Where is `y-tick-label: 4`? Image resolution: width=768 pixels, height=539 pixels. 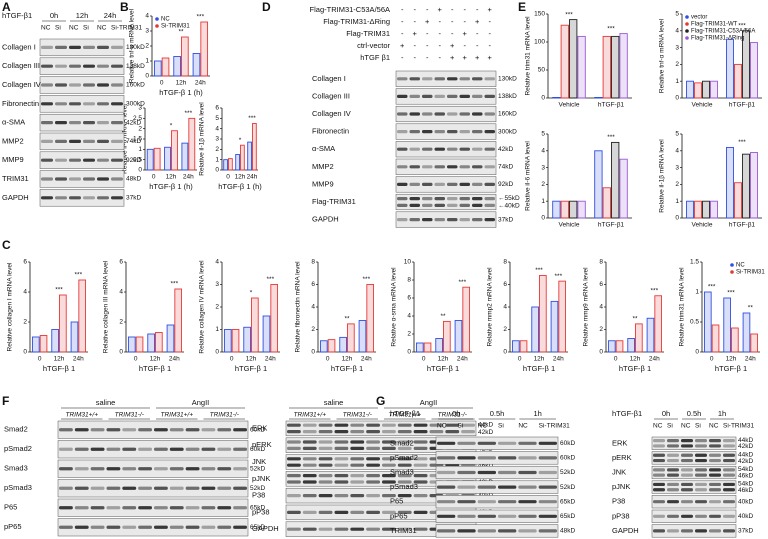
y-tick-label: 4 is located at coordinates (543, 151).